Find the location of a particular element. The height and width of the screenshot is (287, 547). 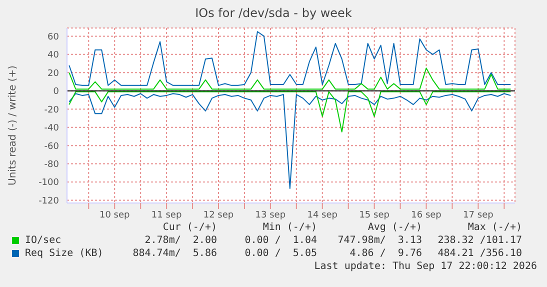

x-tick-label: 11 sep is located at coordinates (166, 215).